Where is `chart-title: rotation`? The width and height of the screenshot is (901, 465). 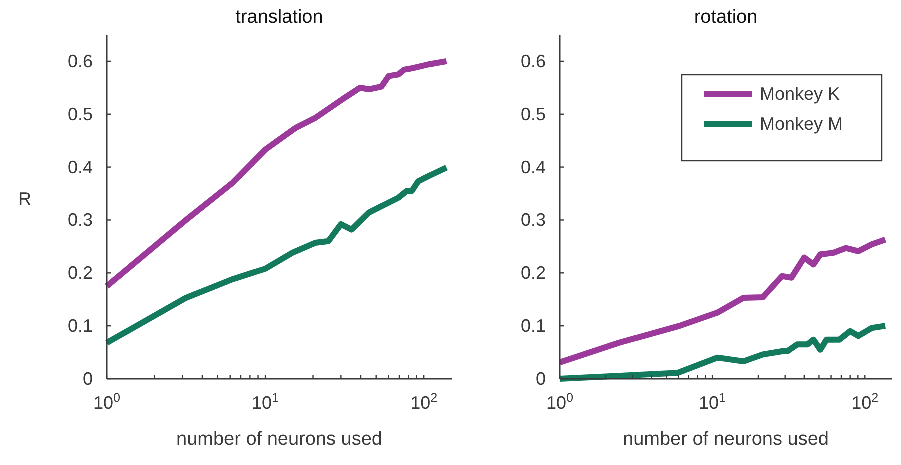 chart-title: rotation is located at coordinates (726, 17).